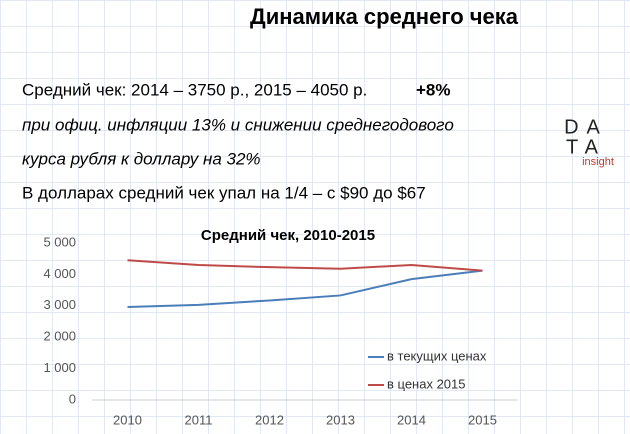 Image resolution: width=630 pixels, height=434 pixels. Describe the element at coordinates (72, 398) in the screenshot. I see `y-tick-label: 0` at that location.